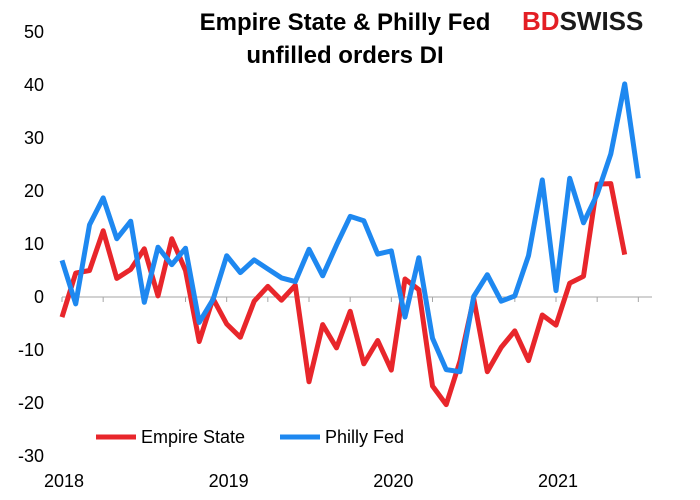  I want to click on y-tick-label: 10, so click(34, 244).